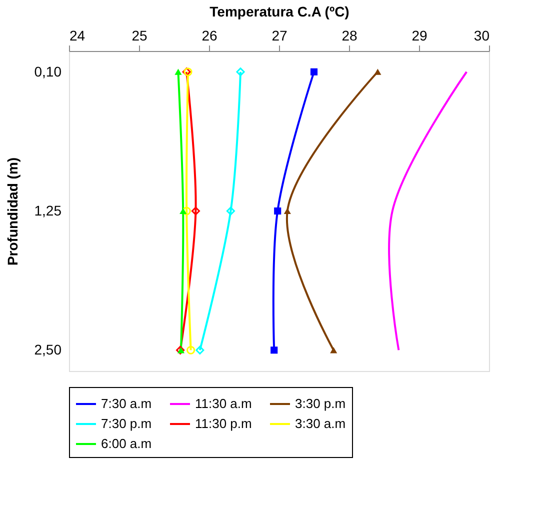  What do you see at coordinates (223, 403) in the screenshot?
I see `legend-label: 11:30 a.m` at bounding box center [223, 403].